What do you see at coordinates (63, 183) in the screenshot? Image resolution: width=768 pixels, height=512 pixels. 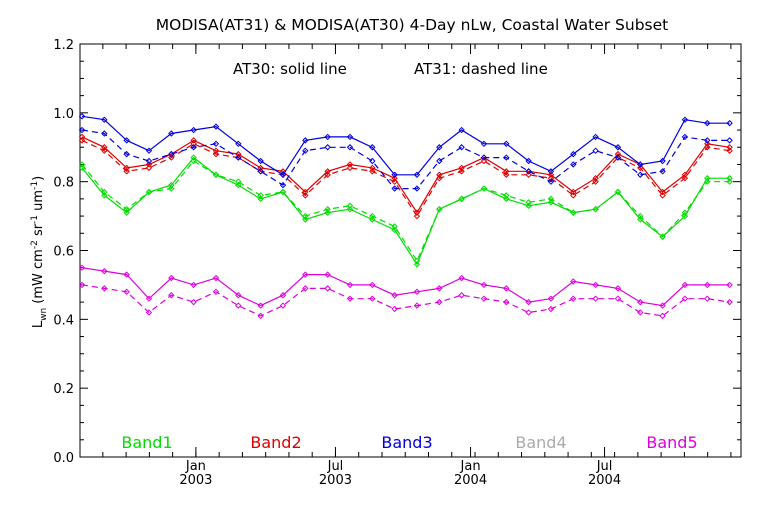 I see `y-tick-label: 0.8` at bounding box center [63, 183].